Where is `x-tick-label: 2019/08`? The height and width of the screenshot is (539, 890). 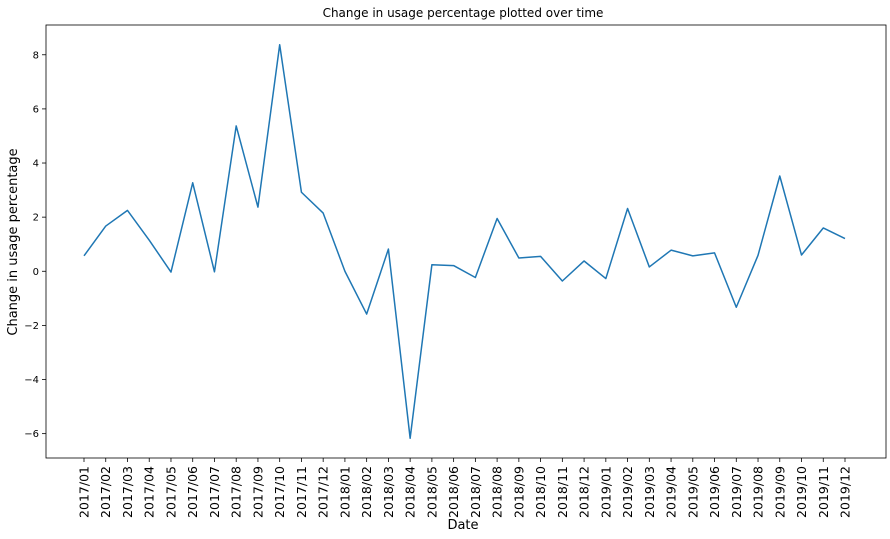 x-tick-label: 2019/08 is located at coordinates (758, 492).